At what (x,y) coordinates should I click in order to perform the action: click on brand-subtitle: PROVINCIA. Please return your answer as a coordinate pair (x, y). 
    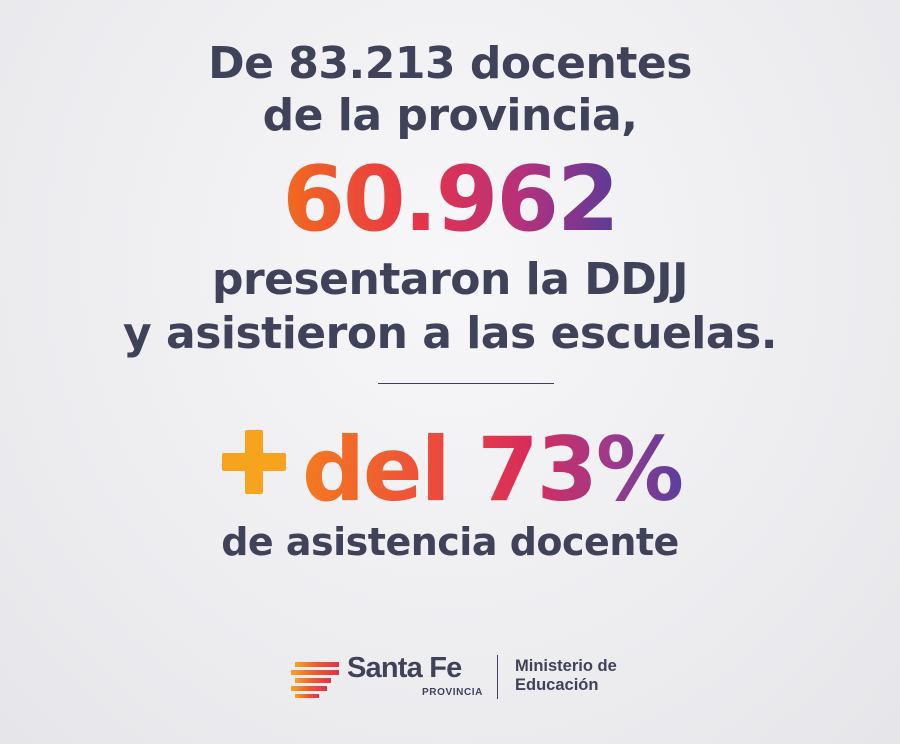
    Looking at the image, I should click on (452, 692).